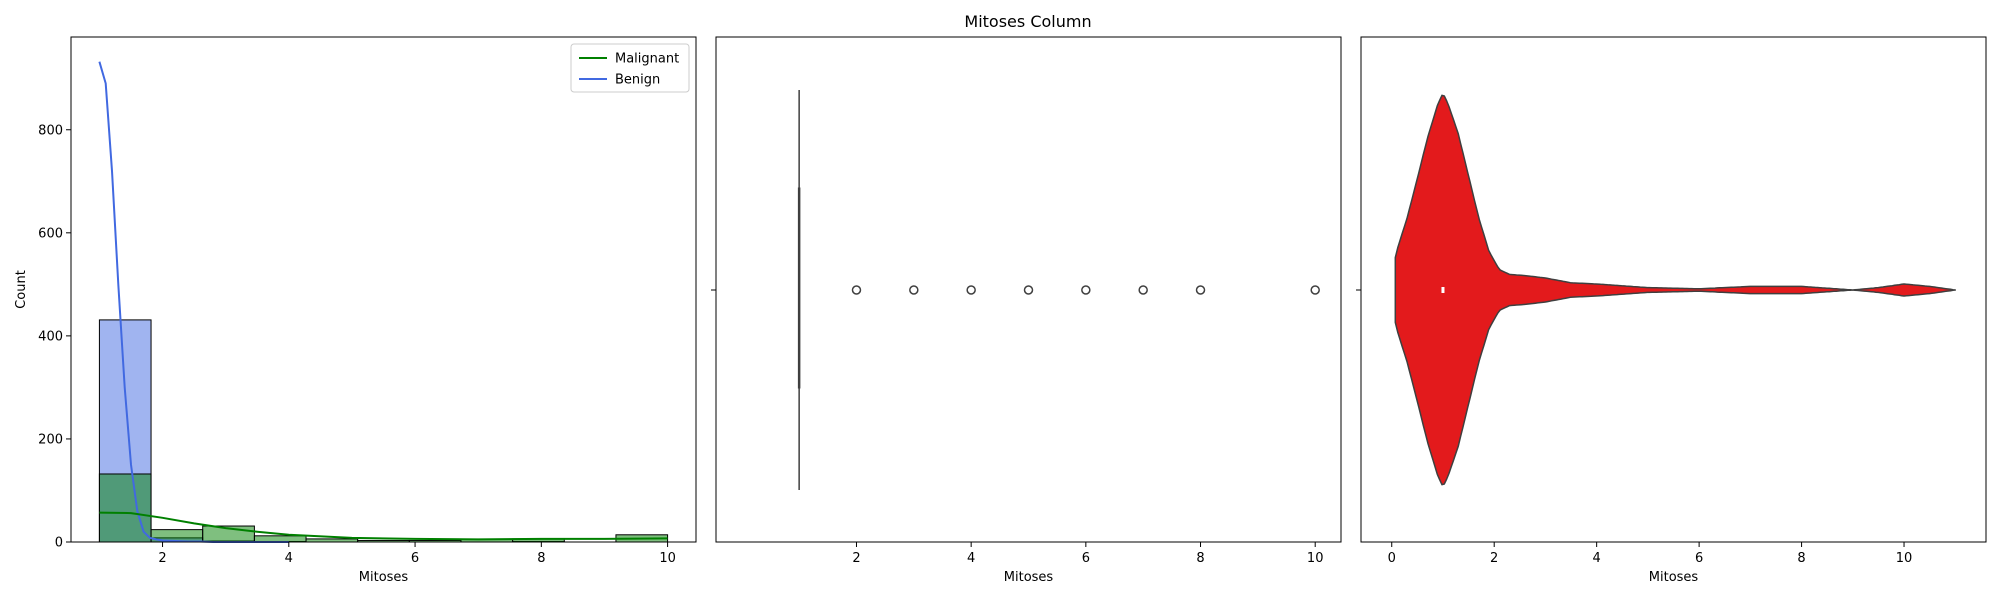 Image resolution: width=2000 pixels, height=600 pixels. I want to click on x-tick-label: 0, so click(1392, 558).